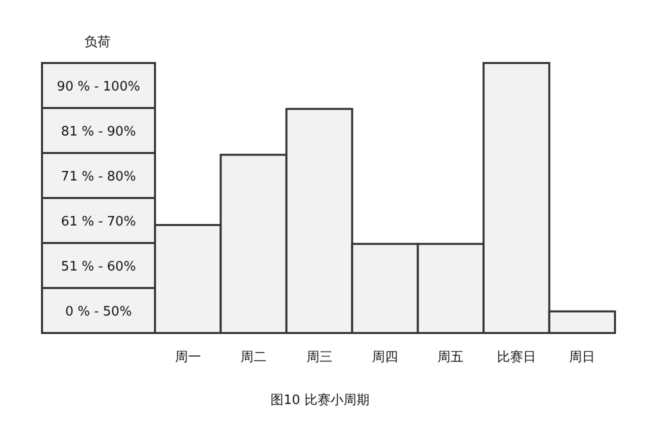 The width and height of the screenshot is (645, 424). Describe the element at coordinates (451, 357) in the screenshot. I see `x-tick-label: 周五` at that location.